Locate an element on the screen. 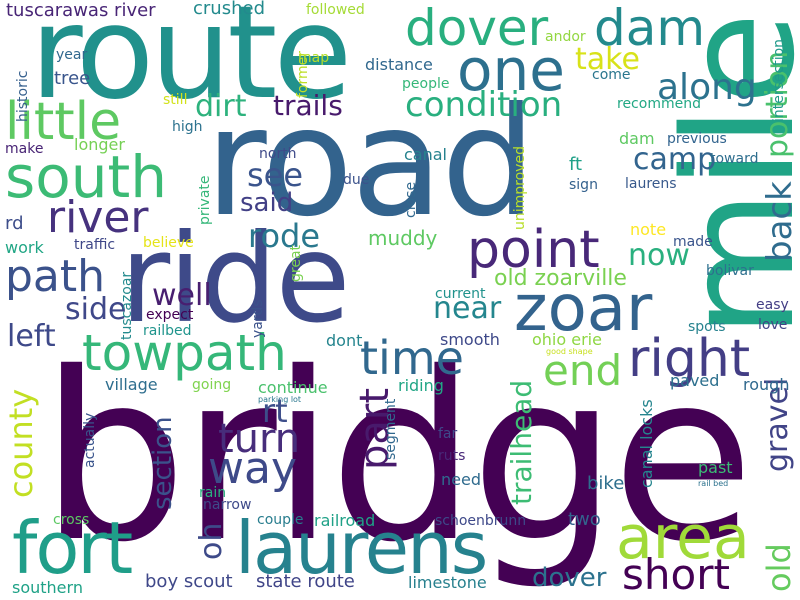 Image resolution: width=800 pixels, height=600 pixels. word-laurens-small: laurens is located at coordinates (651, 184).